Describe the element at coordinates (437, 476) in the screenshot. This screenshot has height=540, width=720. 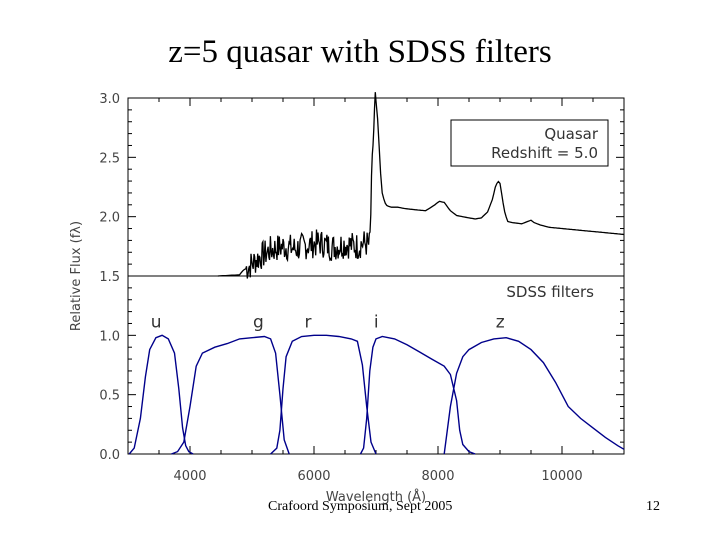
I see `x-tick-label: 8000` at that location.